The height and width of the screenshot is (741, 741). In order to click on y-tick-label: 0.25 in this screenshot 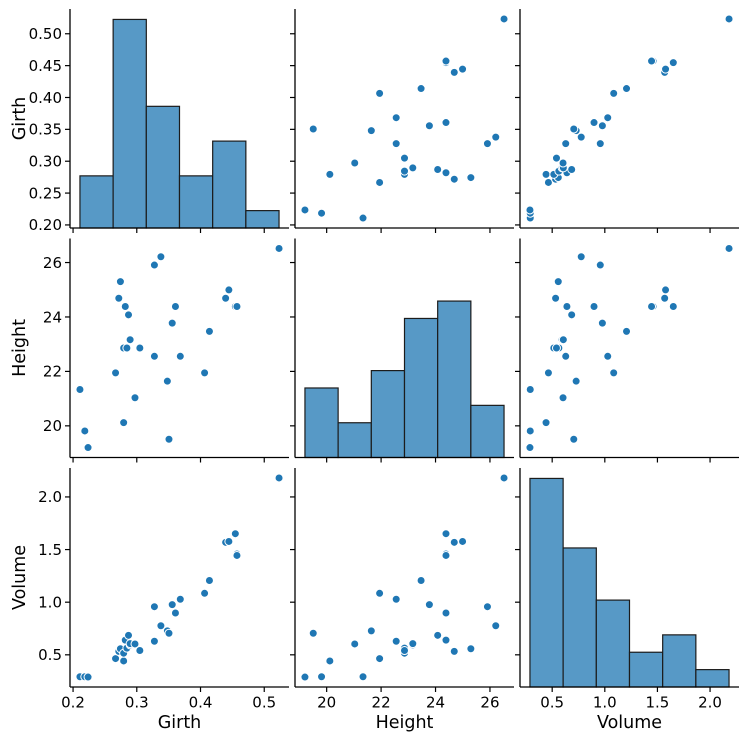, I will do `click(45, 193)`.